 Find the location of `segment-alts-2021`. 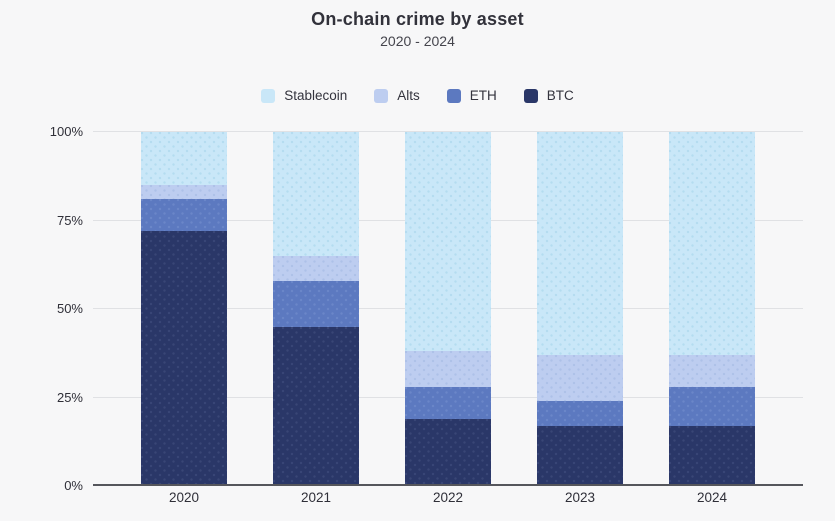

segment-alts-2021 is located at coordinates (316, 268).